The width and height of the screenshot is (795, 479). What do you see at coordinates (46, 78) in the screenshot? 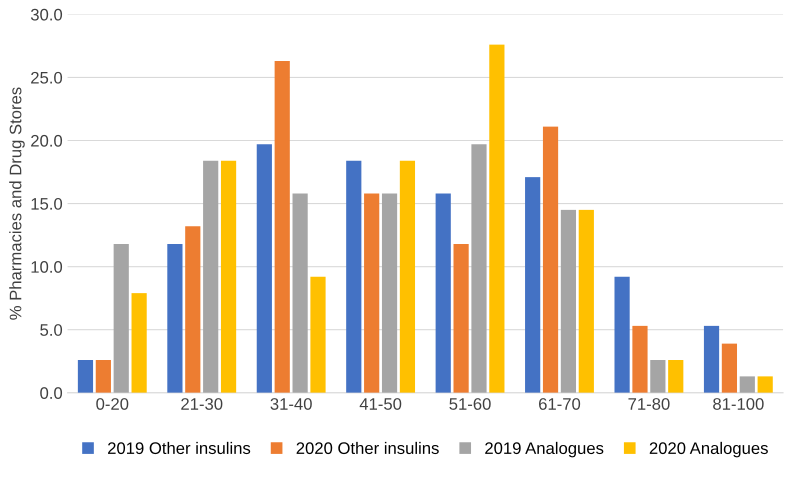
I see `y-tick-label: 25.0` at bounding box center [46, 78].